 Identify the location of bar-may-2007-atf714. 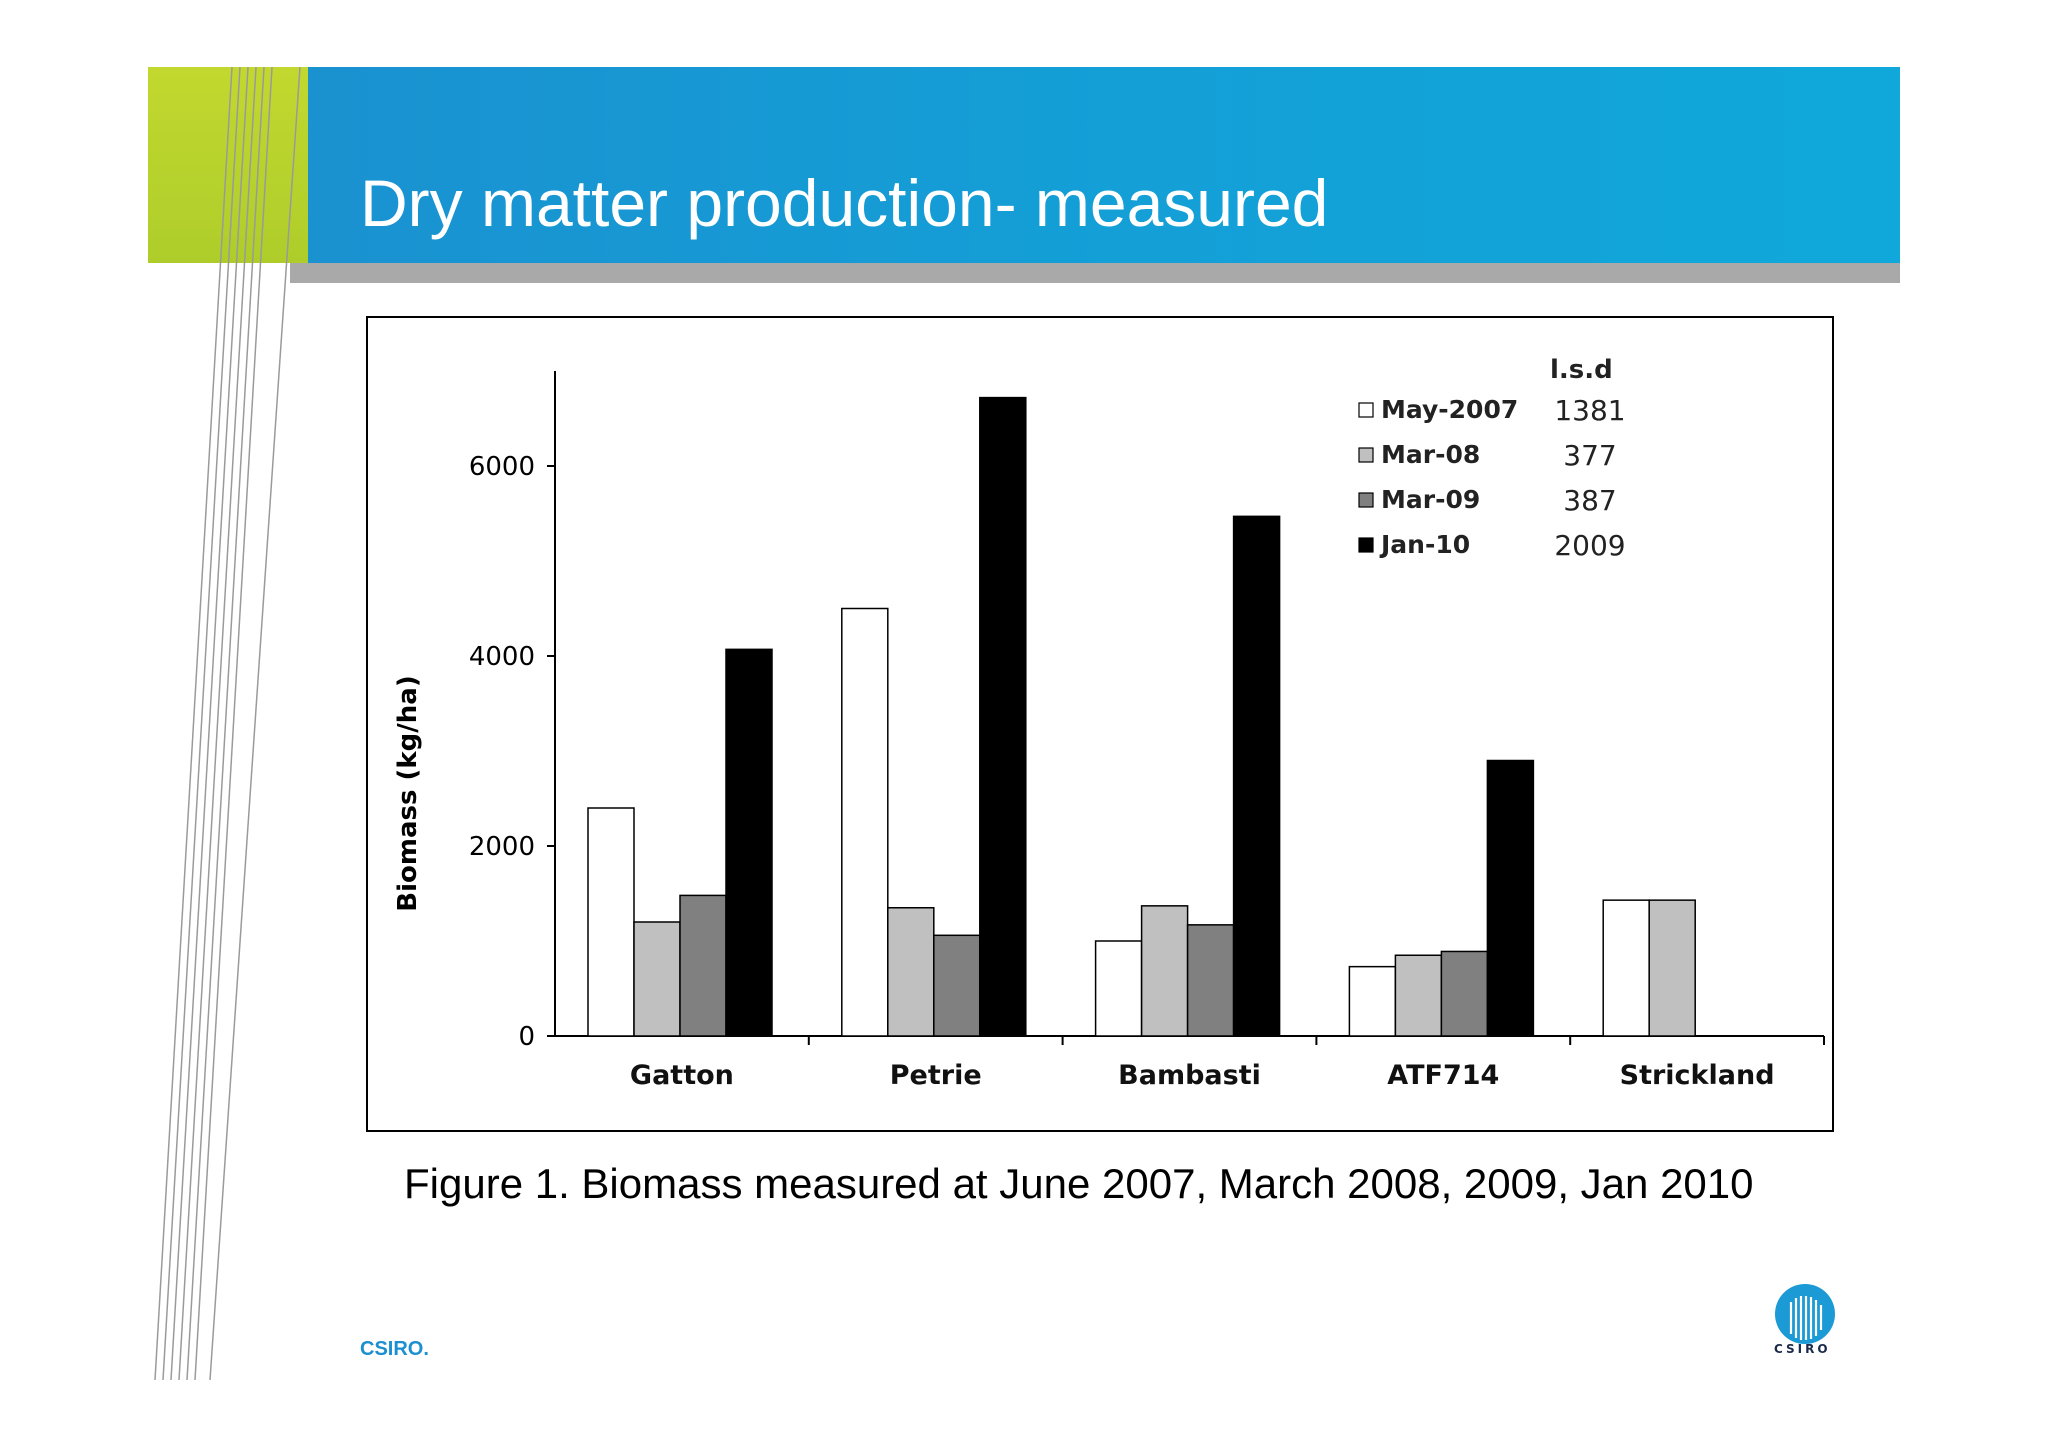
(1372, 1001).